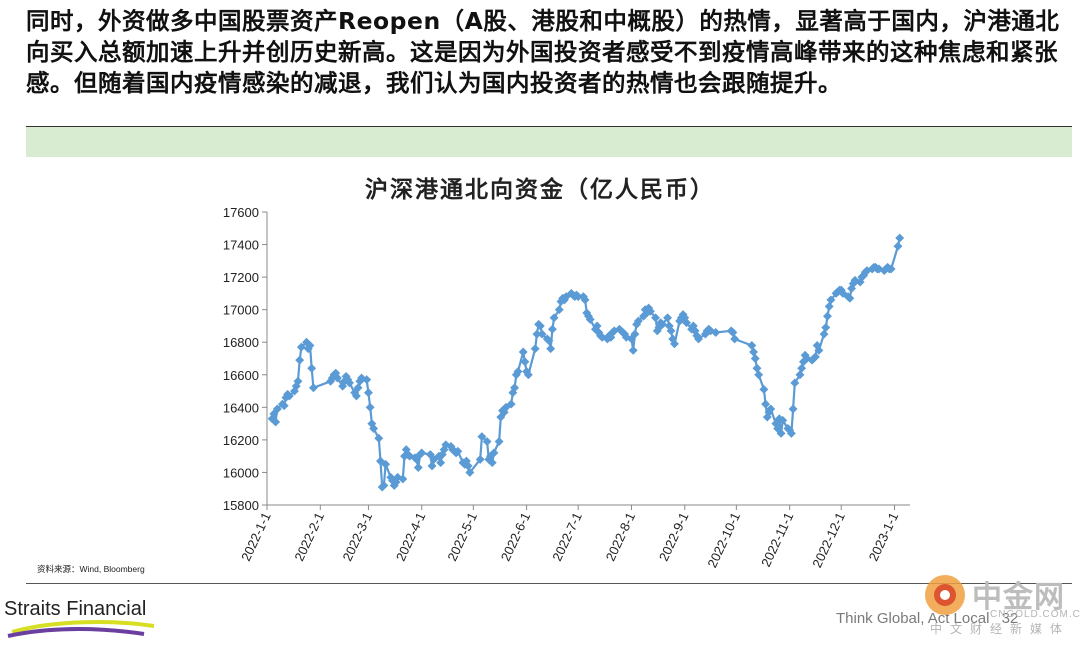 The image size is (1080, 646). Describe the element at coordinates (241, 505) in the screenshot. I see `y-tick-label: 15800` at that location.